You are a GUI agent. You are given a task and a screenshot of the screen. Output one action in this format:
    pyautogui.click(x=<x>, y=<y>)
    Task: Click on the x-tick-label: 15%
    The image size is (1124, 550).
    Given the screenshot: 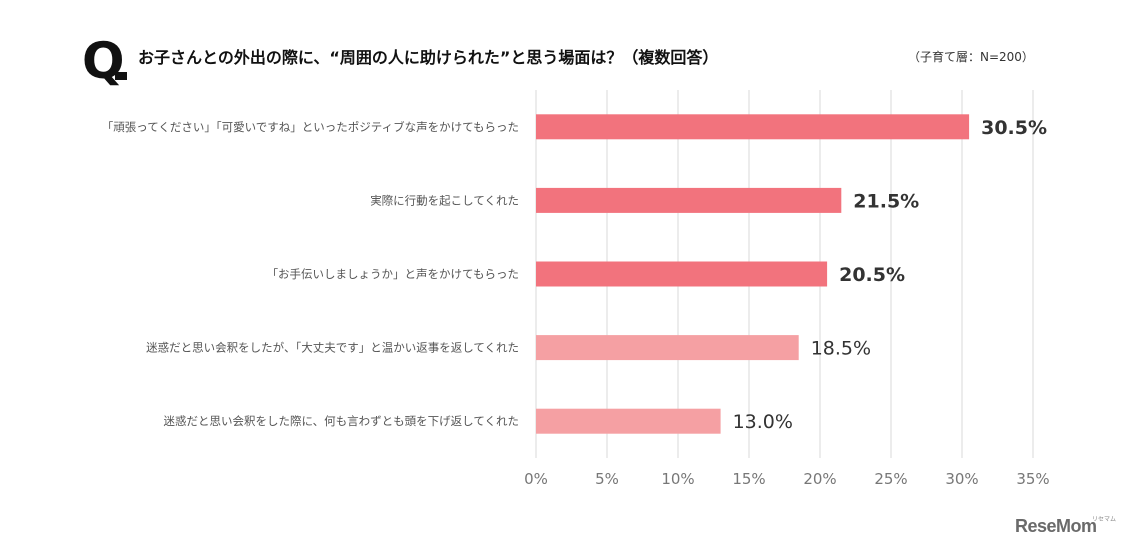 What is the action you would take?
    pyautogui.click(x=748, y=479)
    